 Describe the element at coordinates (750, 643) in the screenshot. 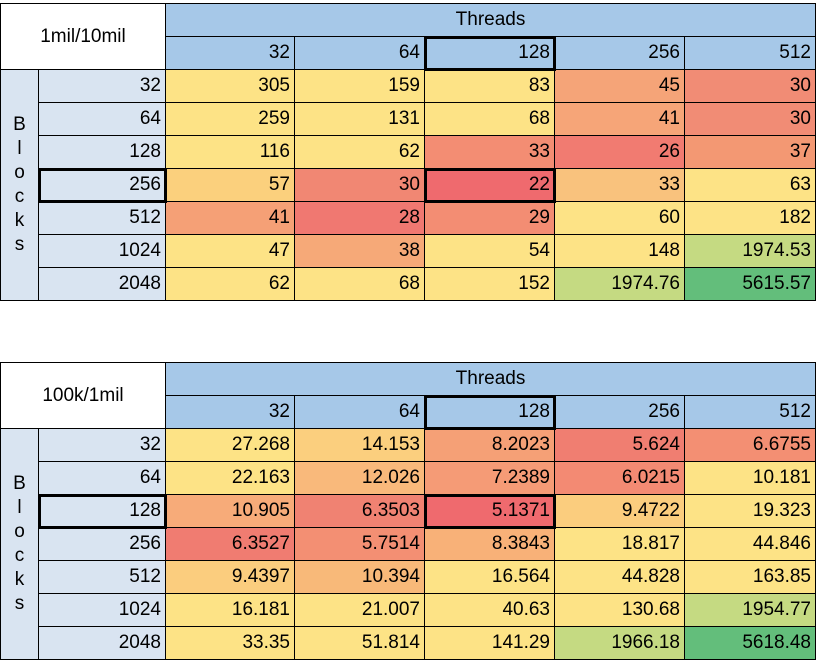

I see `heatmap-cell: 5618.48` at that location.